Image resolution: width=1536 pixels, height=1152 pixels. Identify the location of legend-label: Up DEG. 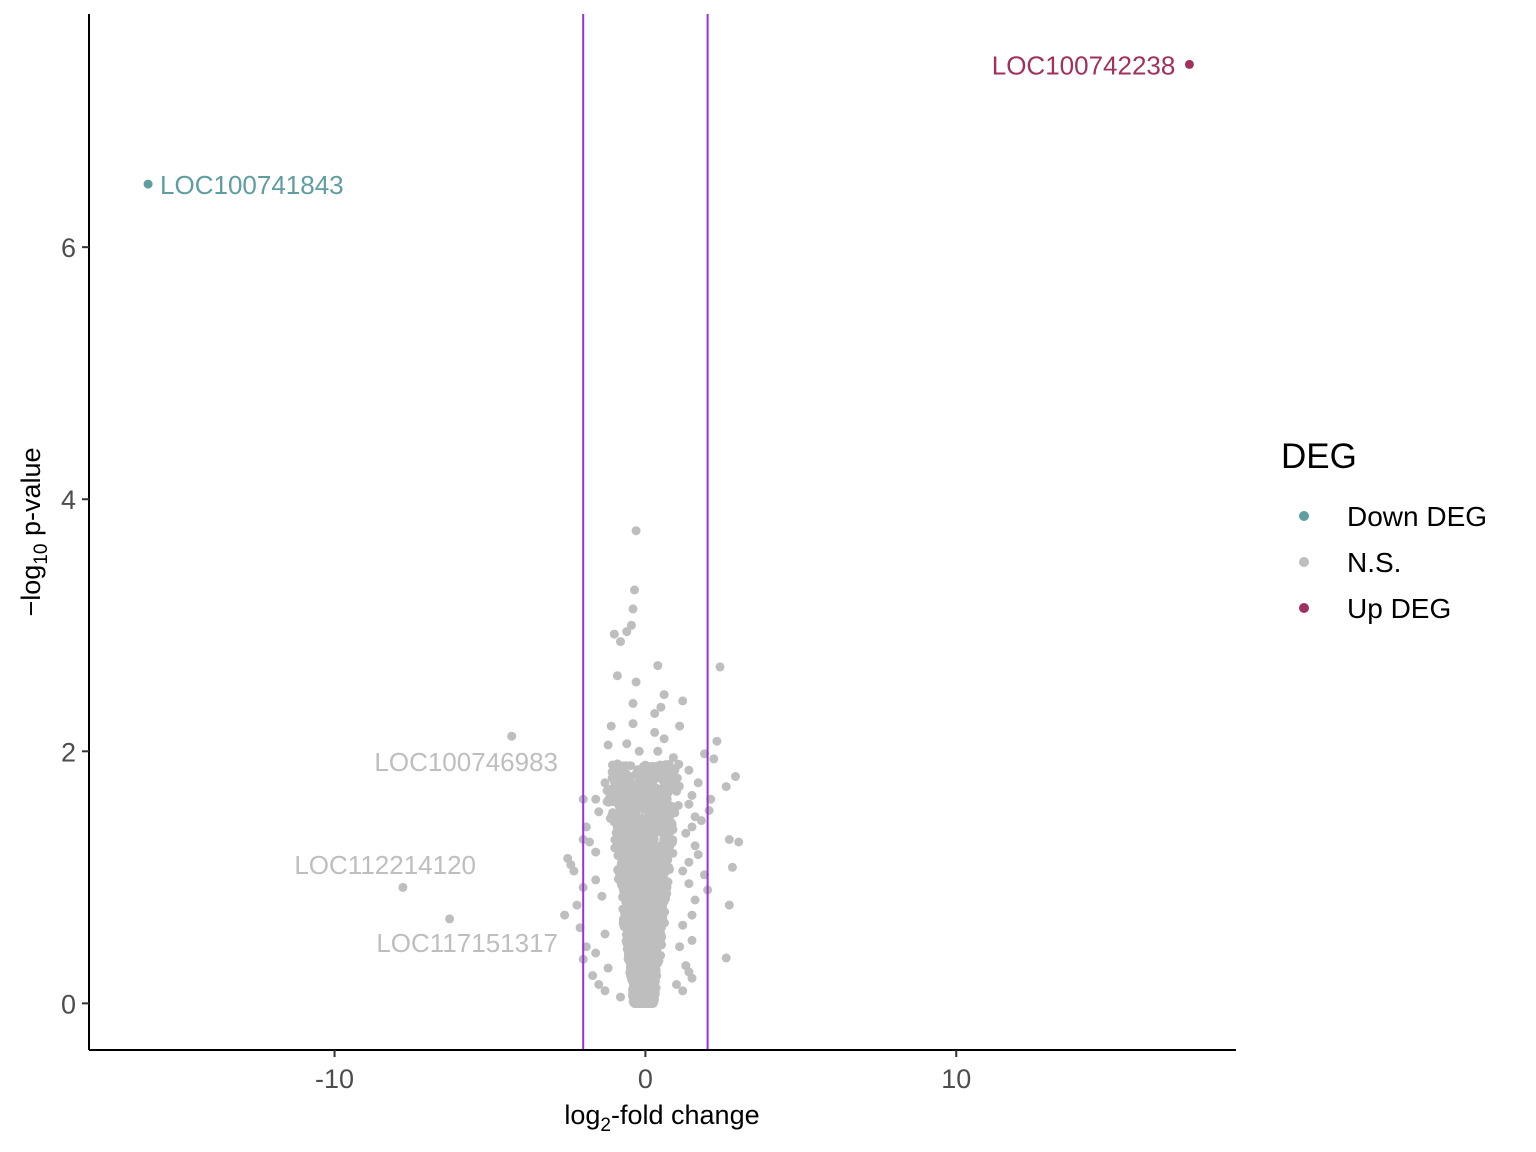
(1399, 608).